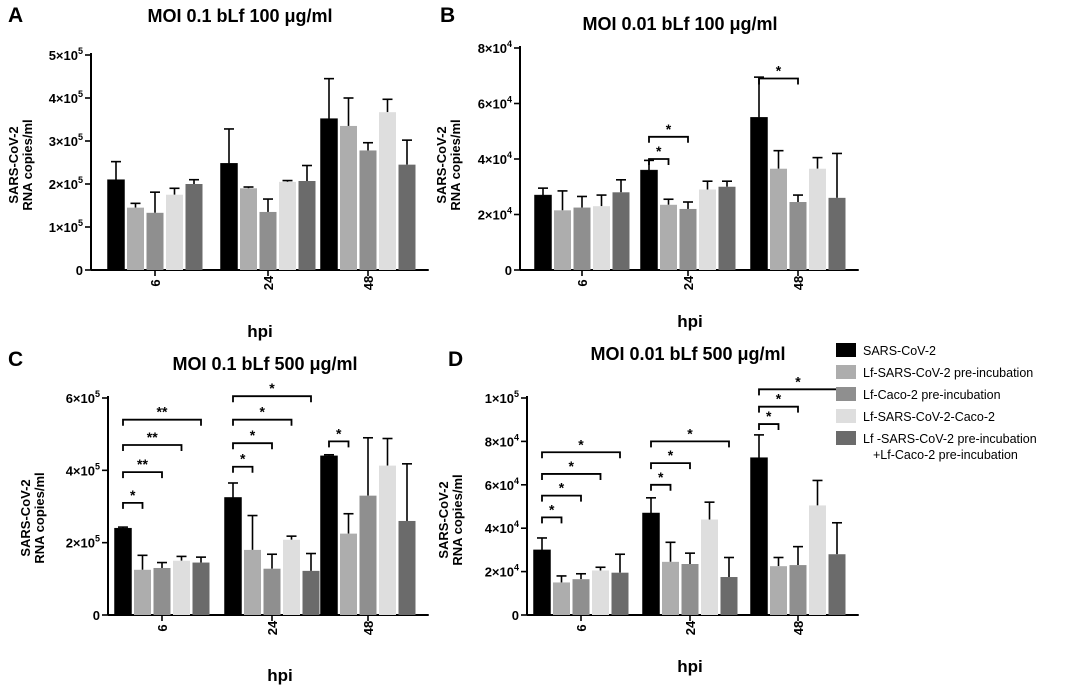 This screenshot has width=1072, height=688. I want to click on chart-title: MOI 0.01 bLf 500 μg/ml, so click(687, 354).